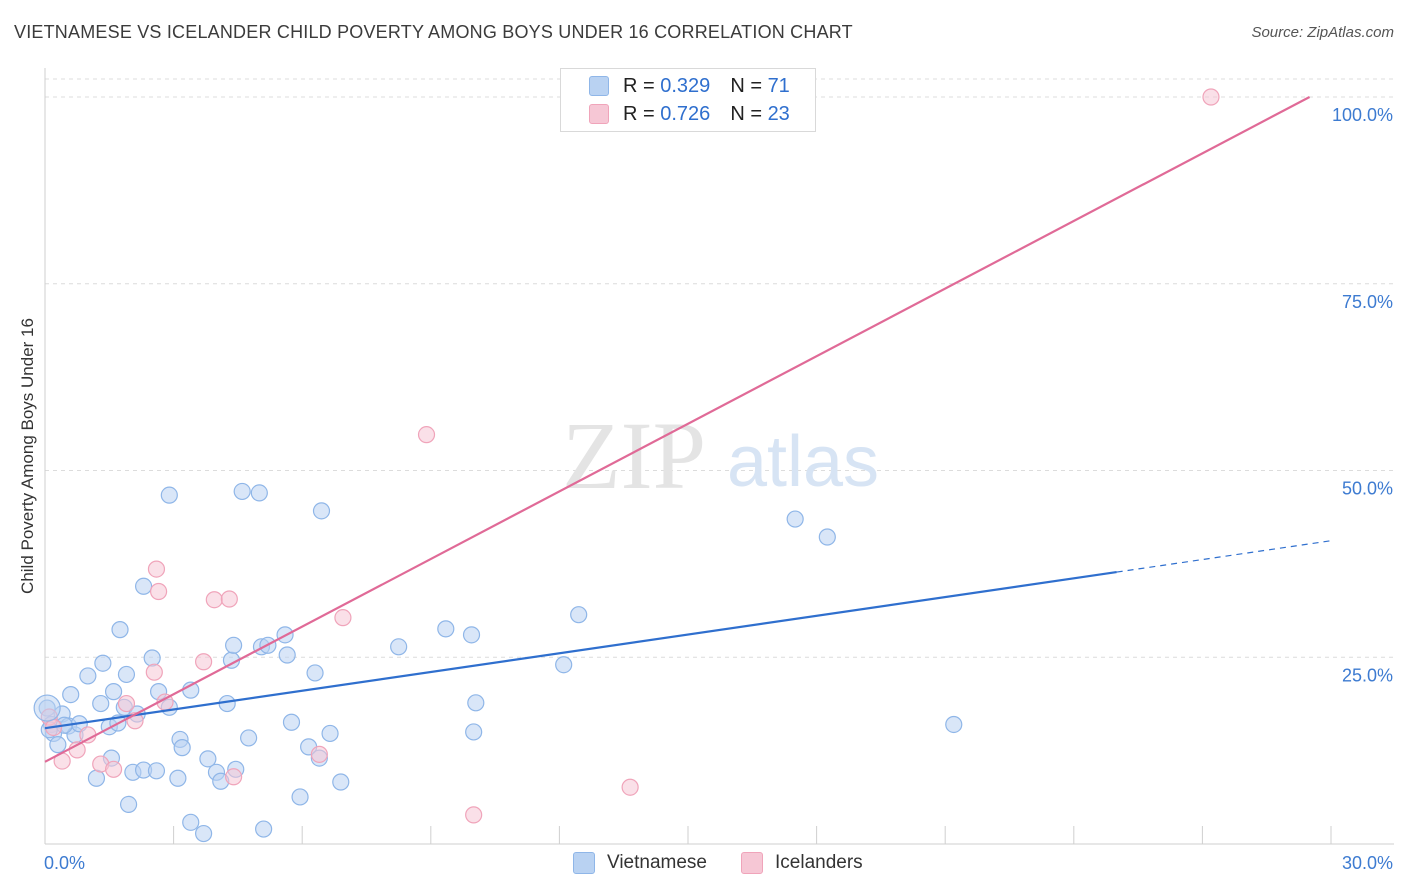  What do you see at coordinates (1367, 302) in the screenshot?
I see `y-tick-label: 75.0%` at bounding box center [1367, 302].